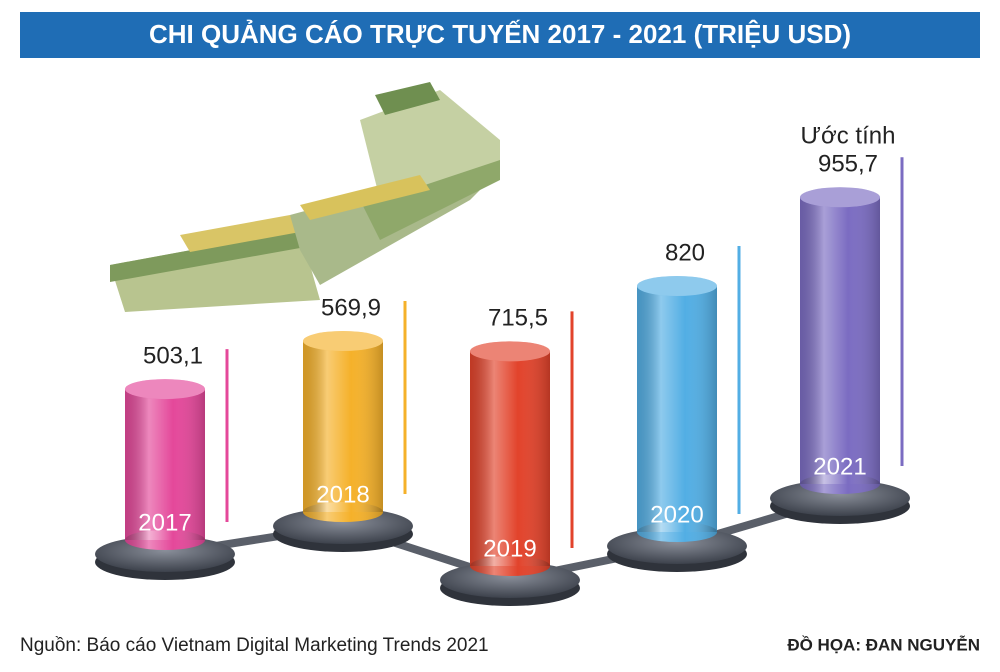  I want to click on money-illustration, so click(305, 197).